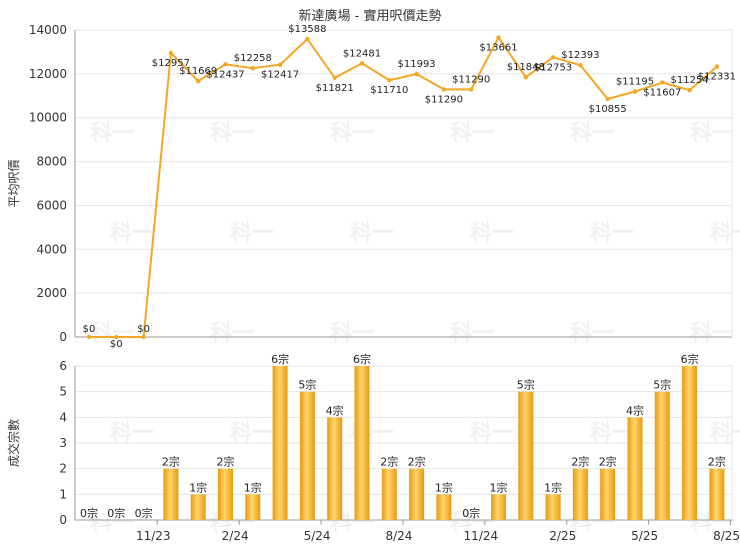 This screenshot has height=550, width=740. What do you see at coordinates (63, 417) in the screenshot?
I see `y-tick-label: 4` at bounding box center [63, 417].